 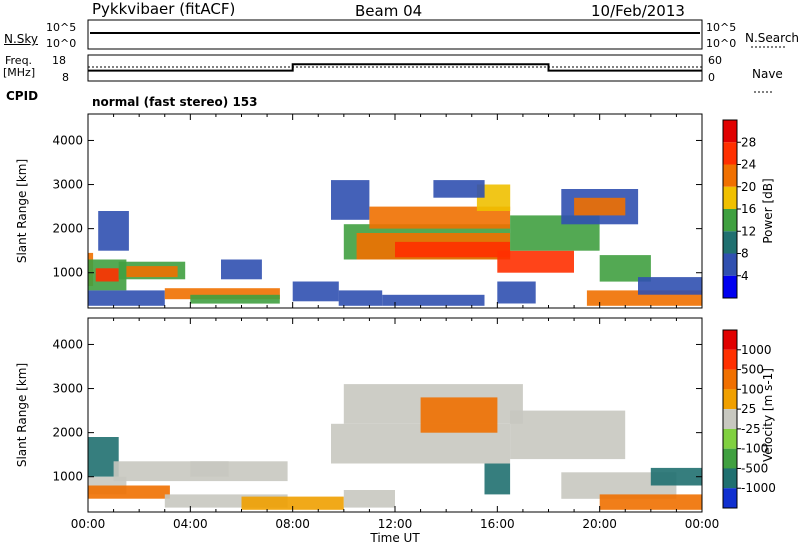 I want to click on cpid-label: CPID, so click(x=22, y=96).